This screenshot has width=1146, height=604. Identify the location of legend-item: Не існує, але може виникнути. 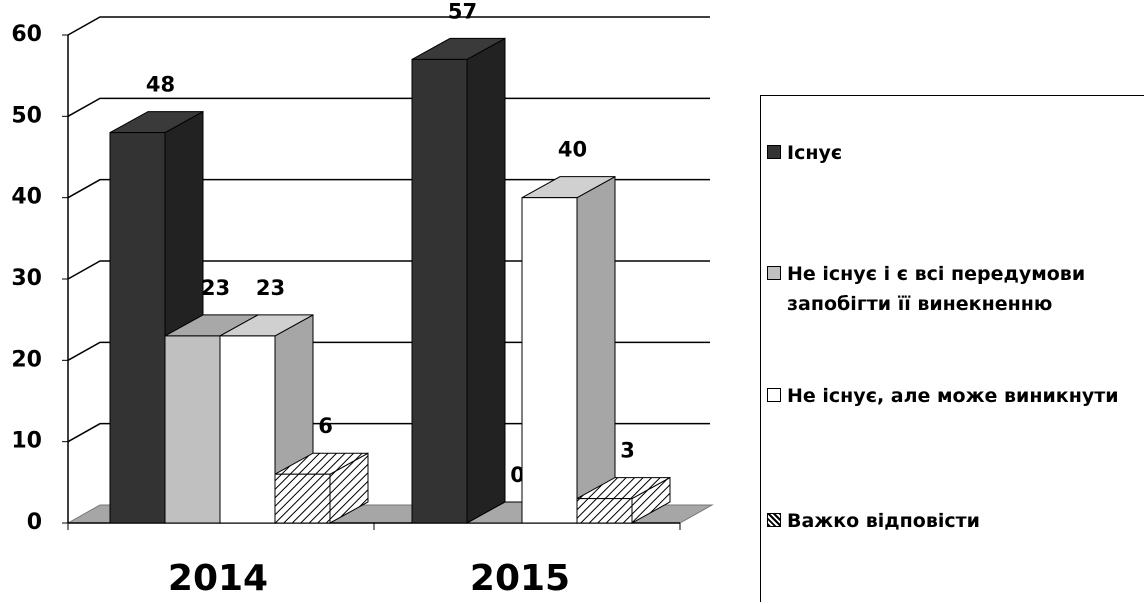
(952, 396).